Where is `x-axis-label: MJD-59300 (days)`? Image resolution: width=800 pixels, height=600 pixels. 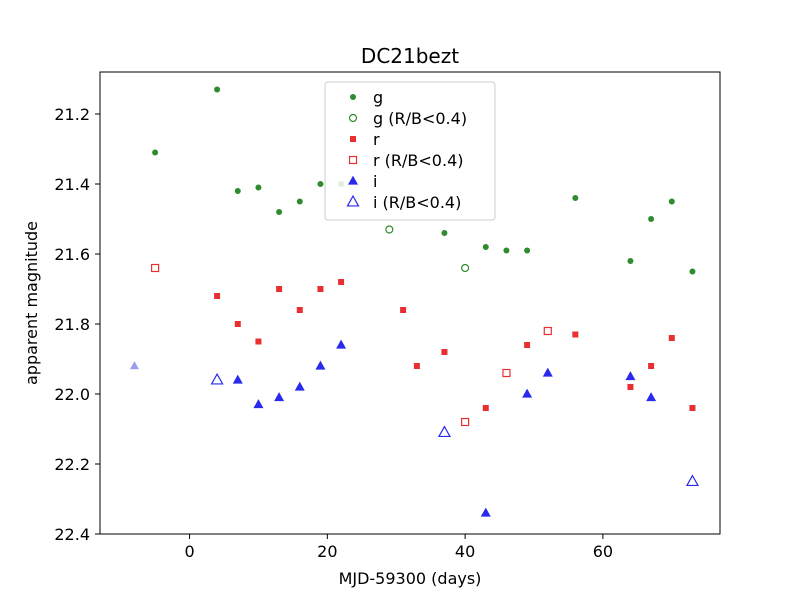
x-axis-label: MJD-59300 (days) is located at coordinates (410, 578).